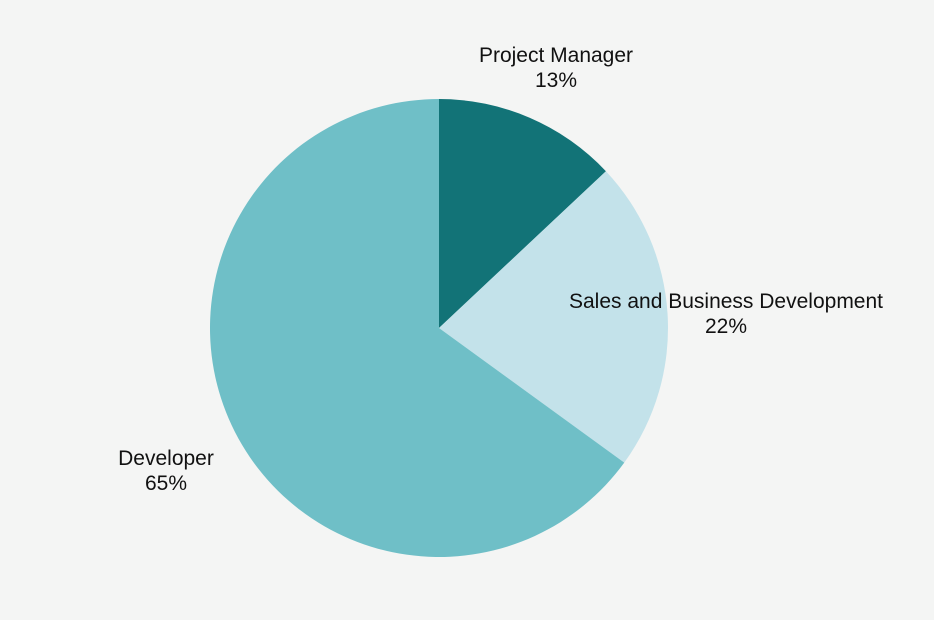  What do you see at coordinates (522, 213) in the screenshot?
I see `pie-slice-project-manager` at bounding box center [522, 213].